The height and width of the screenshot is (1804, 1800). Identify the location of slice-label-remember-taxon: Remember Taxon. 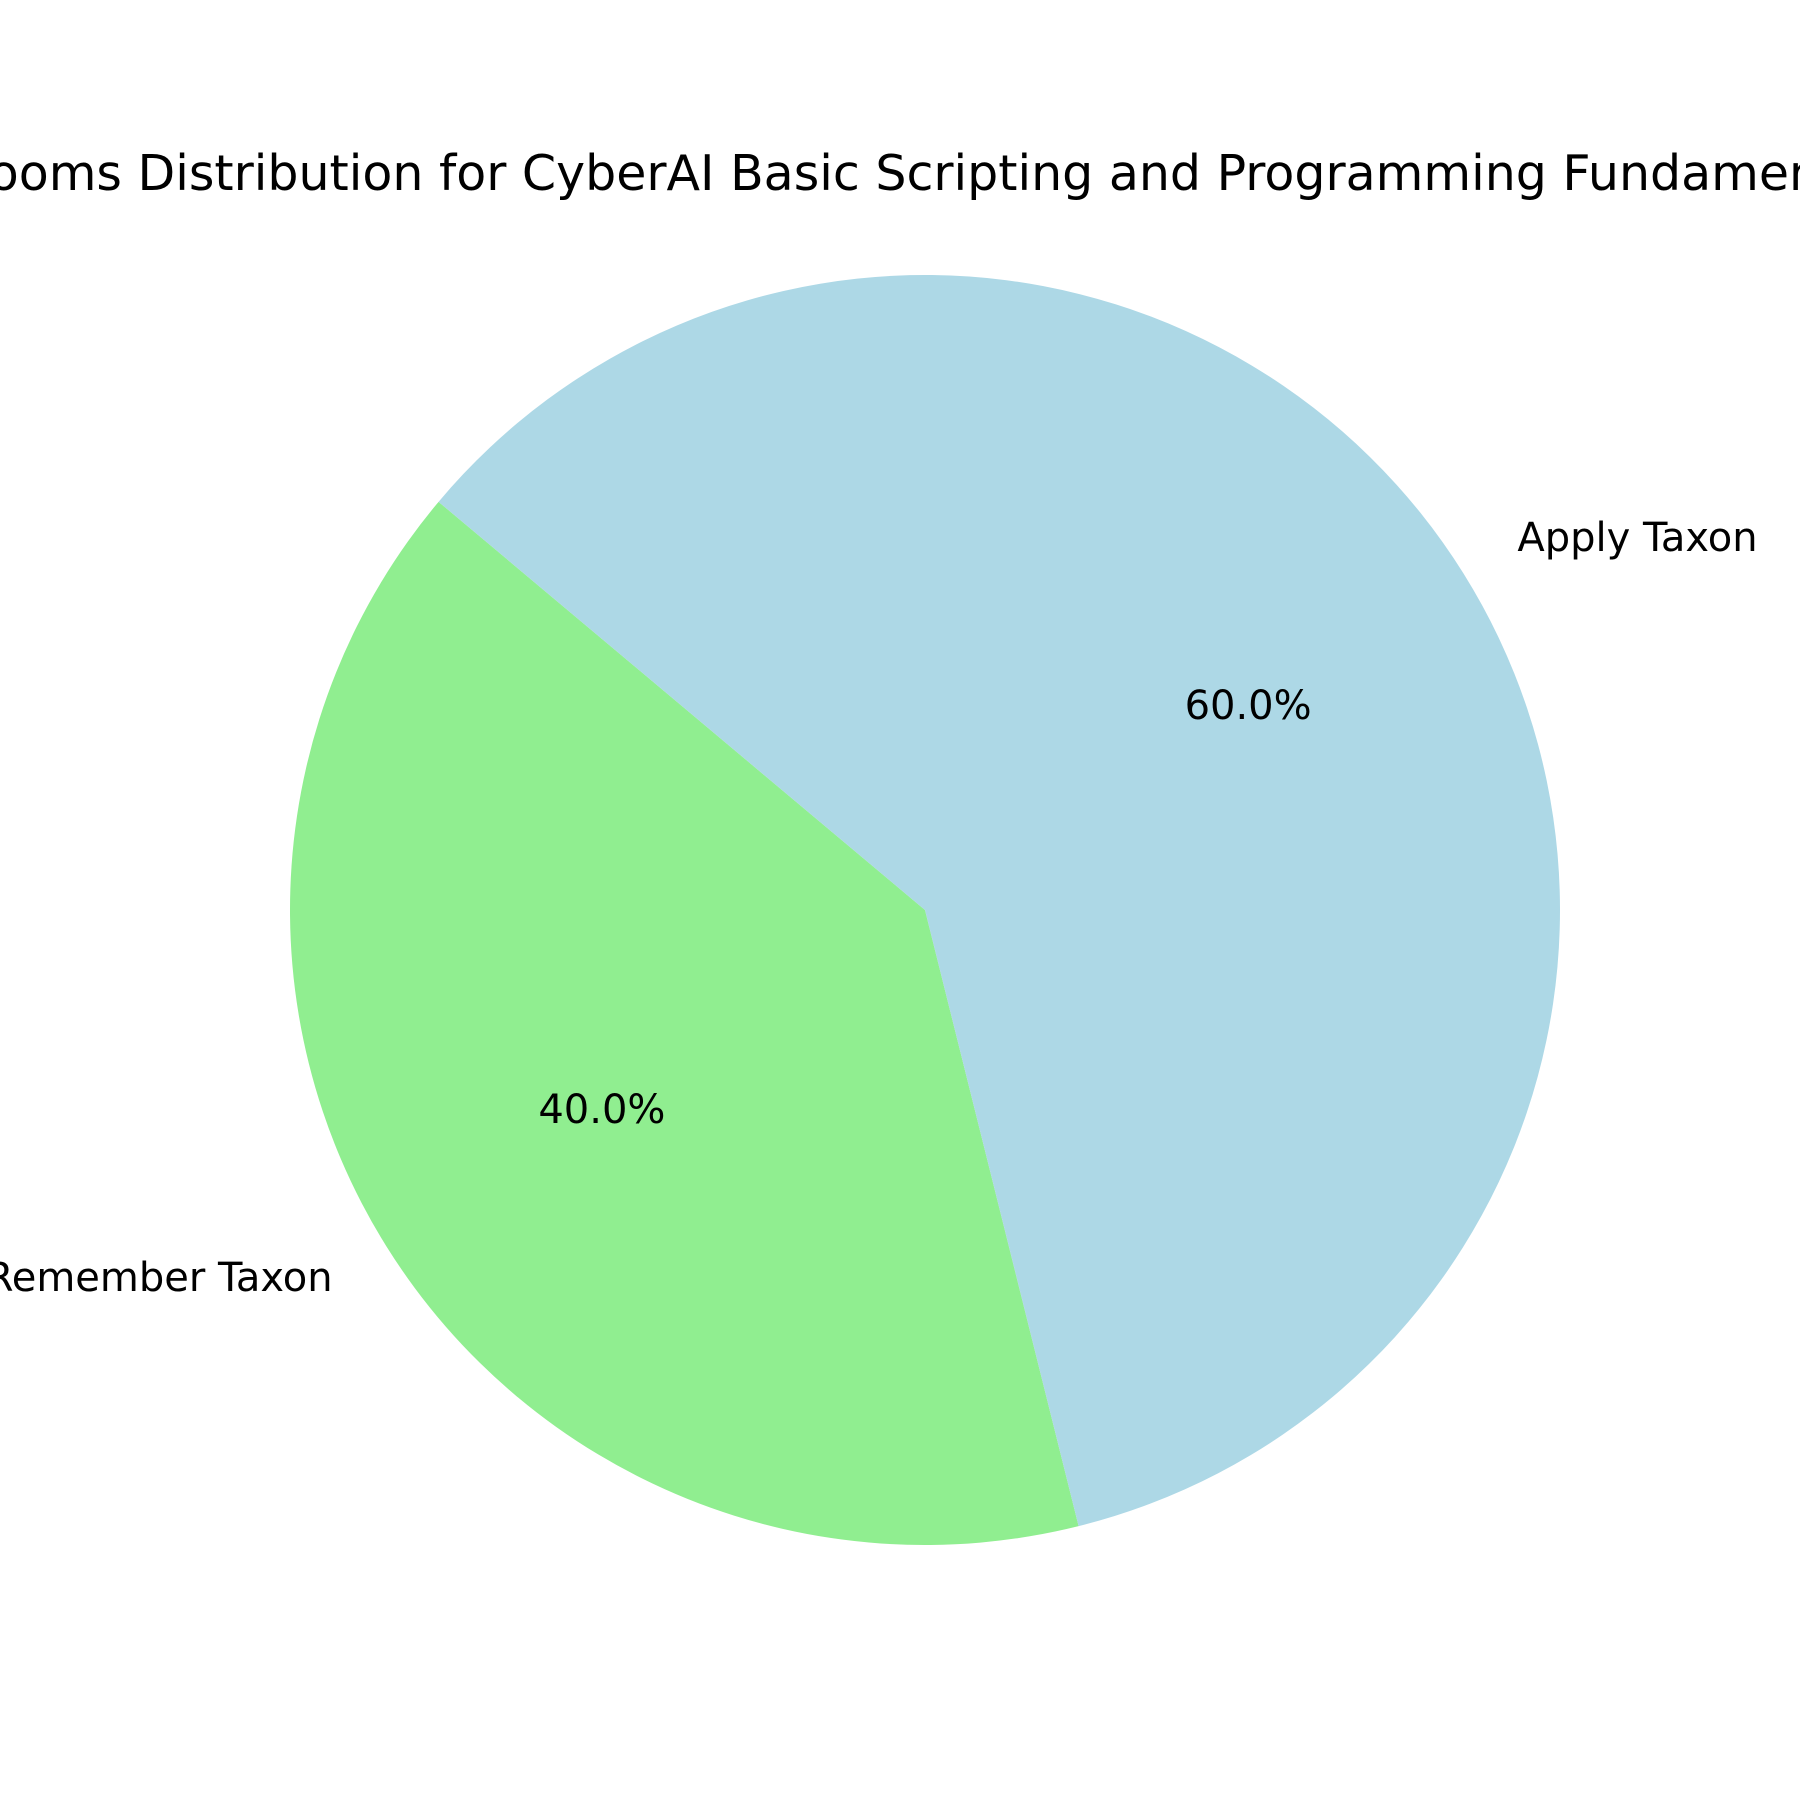
(166, 1278).